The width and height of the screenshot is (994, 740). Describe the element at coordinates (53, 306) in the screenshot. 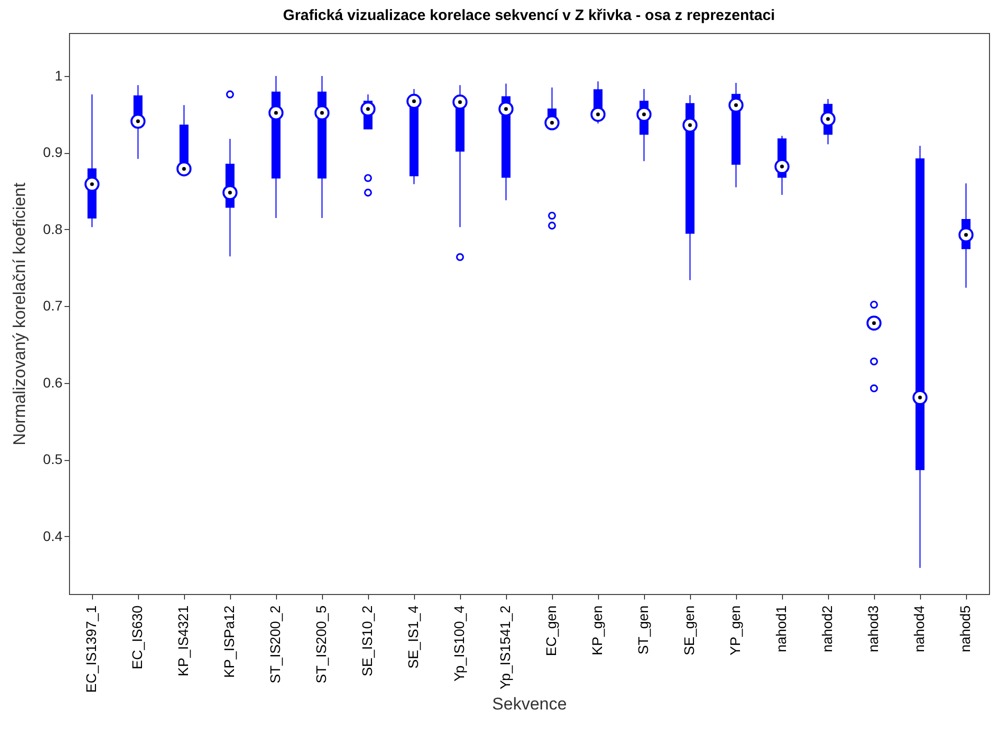

I see `y-tick-label: 0.7` at that location.